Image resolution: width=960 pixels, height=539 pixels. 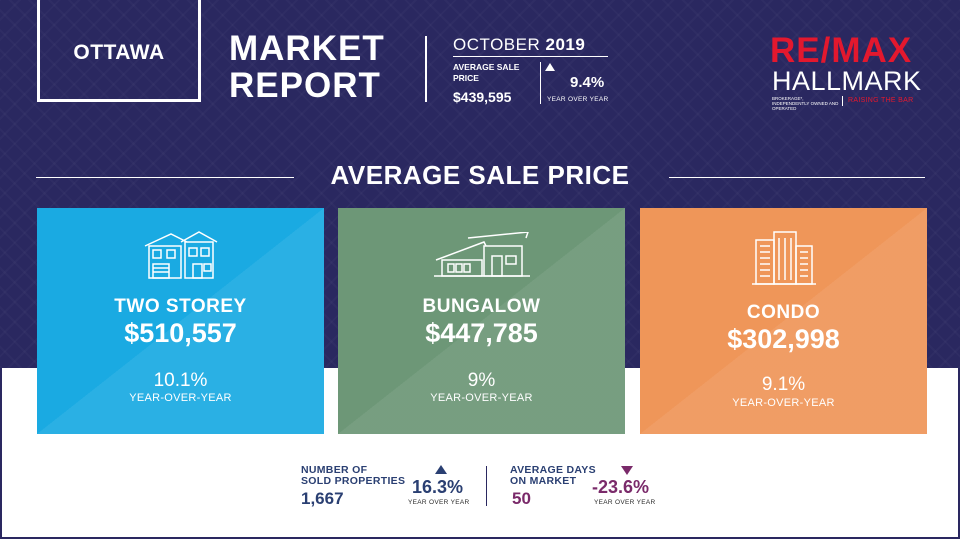 I want to click on card-price: $302,998, so click(x=783, y=339).